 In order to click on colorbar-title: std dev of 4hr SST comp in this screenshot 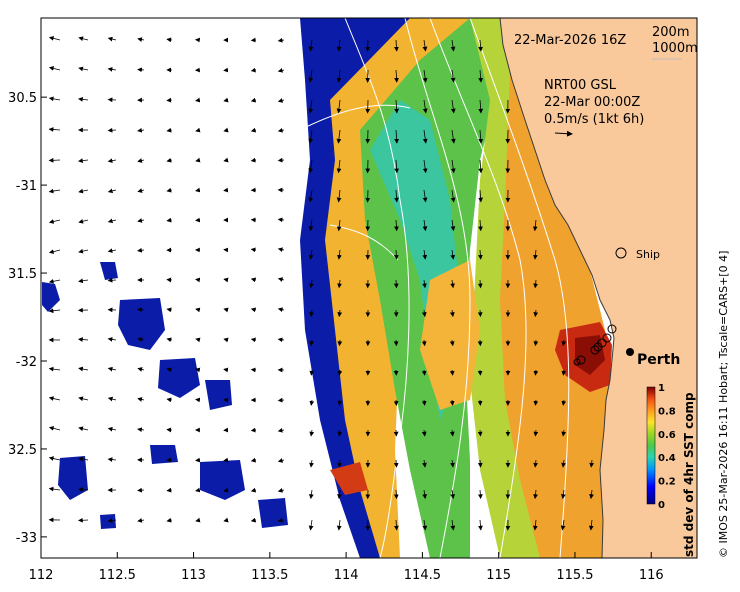, I will do `click(689, 474)`.